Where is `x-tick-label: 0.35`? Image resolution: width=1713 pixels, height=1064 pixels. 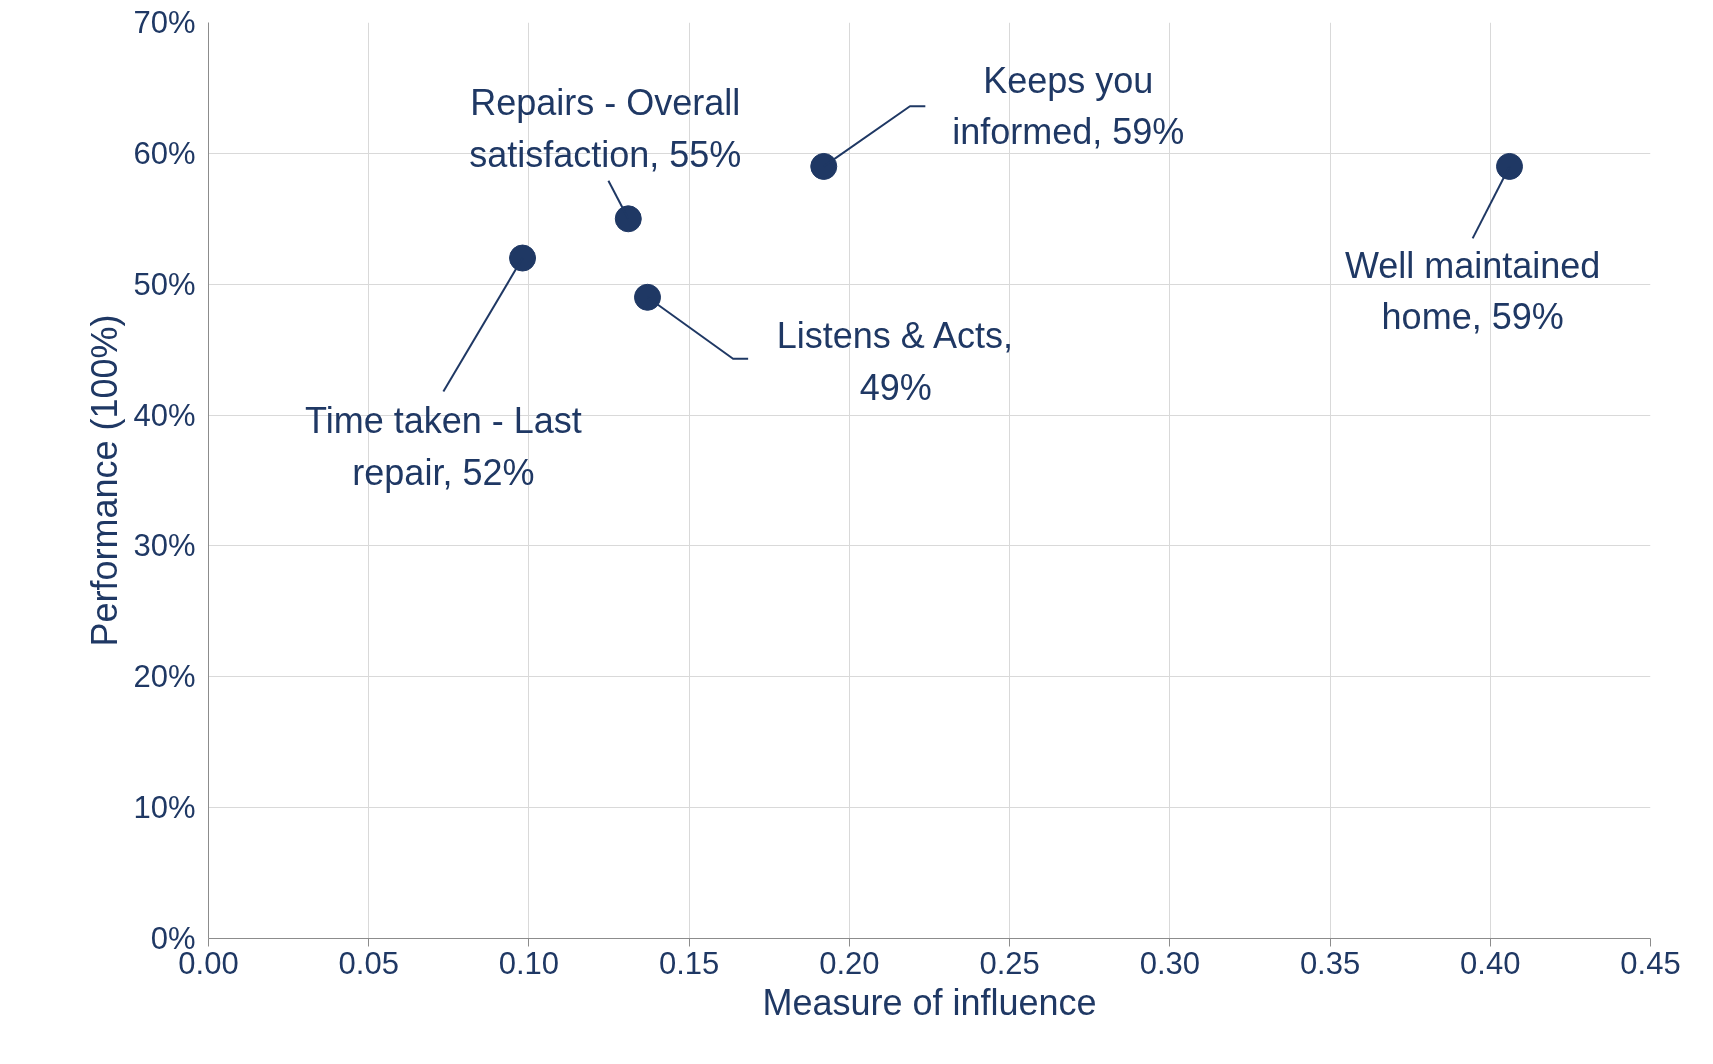
x-tick-label: 0.35 is located at coordinates (1330, 963).